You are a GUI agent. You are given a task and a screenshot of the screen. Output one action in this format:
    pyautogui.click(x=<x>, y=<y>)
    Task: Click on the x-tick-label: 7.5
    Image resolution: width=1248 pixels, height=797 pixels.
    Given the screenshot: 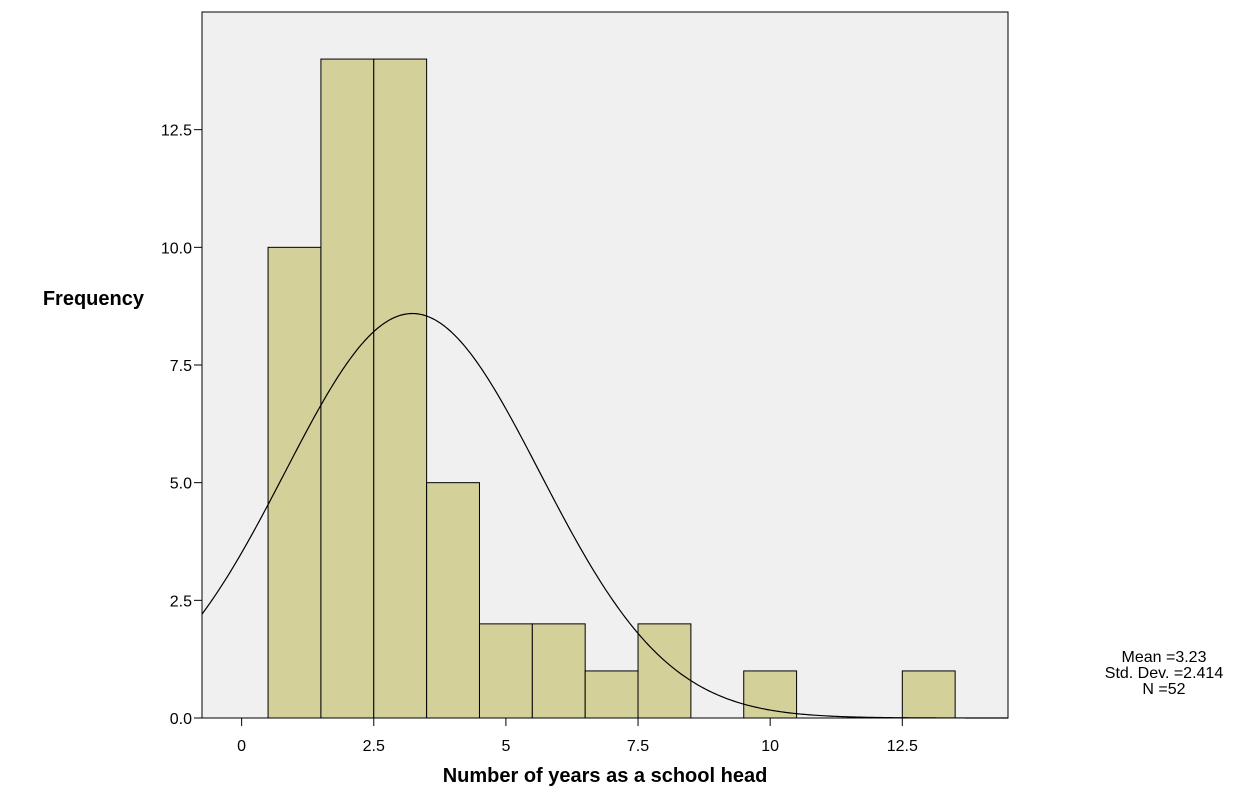 What is the action you would take?
    pyautogui.click(x=638, y=746)
    